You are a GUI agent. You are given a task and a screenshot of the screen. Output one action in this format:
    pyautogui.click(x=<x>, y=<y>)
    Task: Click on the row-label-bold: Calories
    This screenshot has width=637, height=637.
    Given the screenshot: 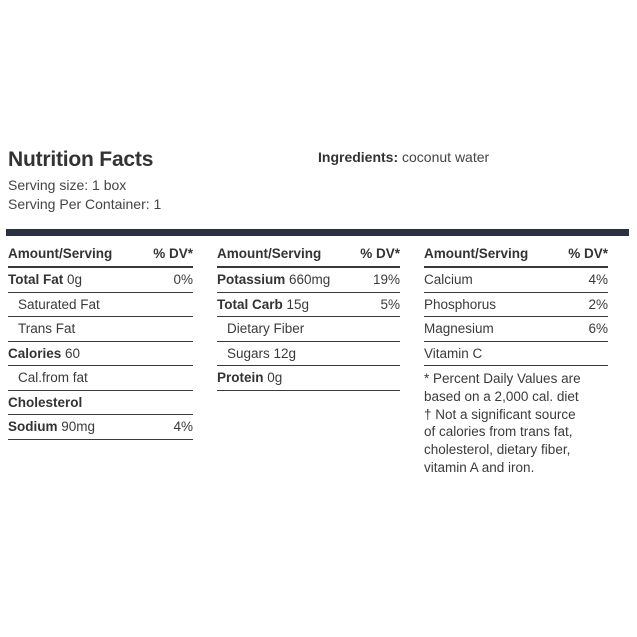 What is the action you would take?
    pyautogui.click(x=35, y=353)
    